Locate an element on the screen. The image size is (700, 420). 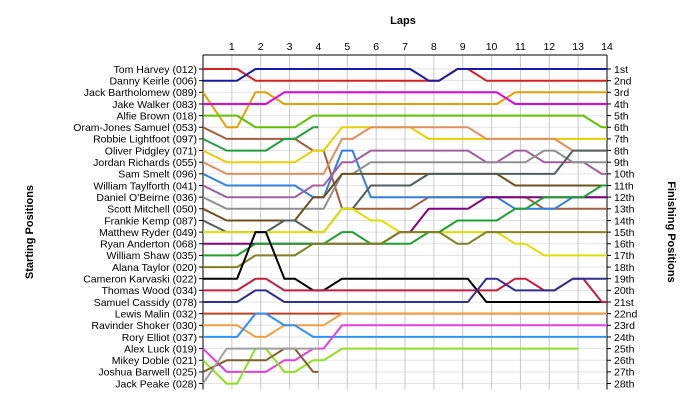
lap-tick-label: 11 is located at coordinates (520, 47).